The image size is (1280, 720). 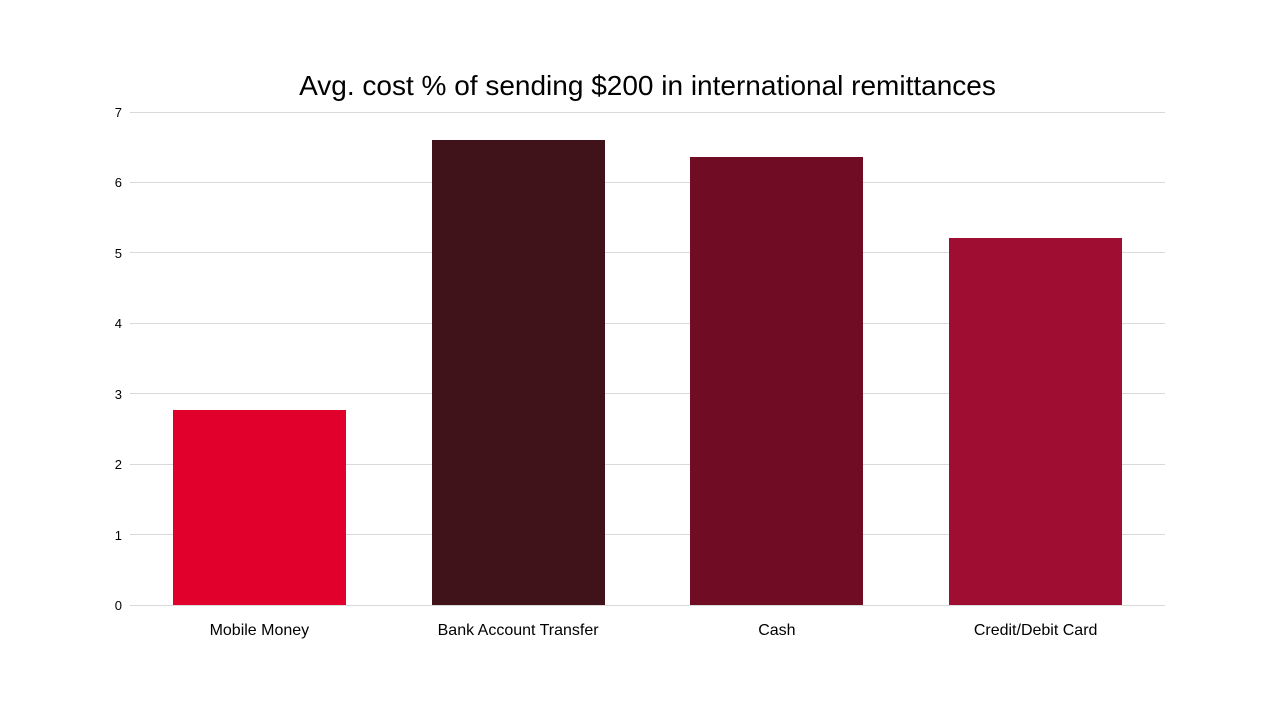 What do you see at coordinates (259, 630) in the screenshot?
I see `x-axis-label: Mobile Money` at bounding box center [259, 630].